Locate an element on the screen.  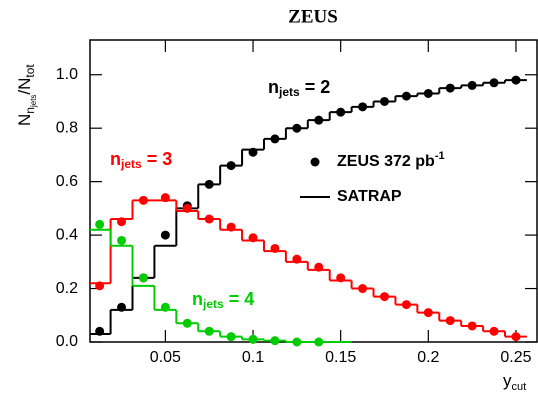
y-label-sub: n is located at coordinates (30, 110).